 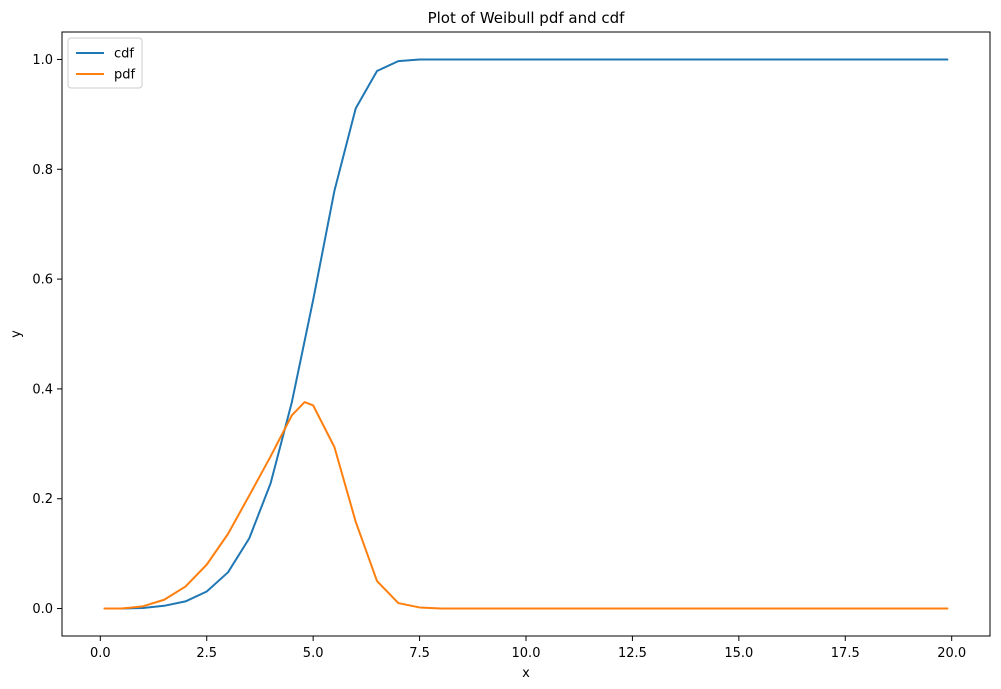 I want to click on legend: cdf pdf, so click(x=105, y=63).